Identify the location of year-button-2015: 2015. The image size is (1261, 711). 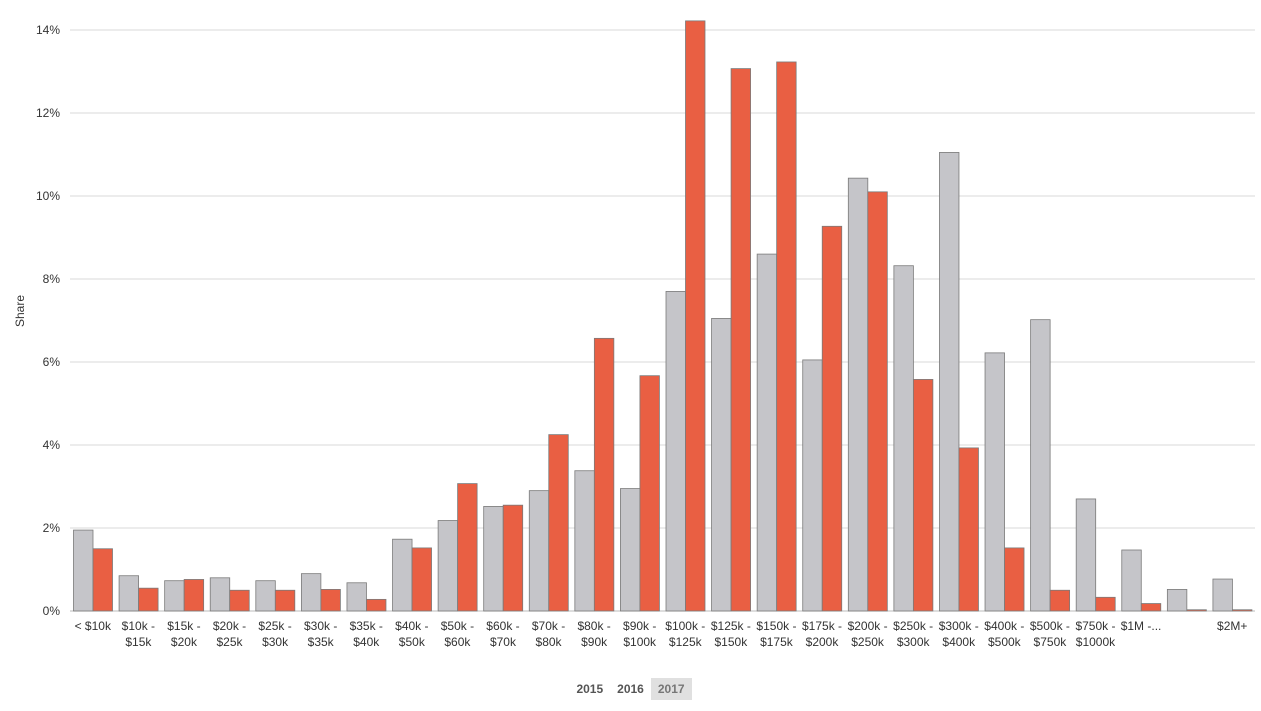
(590, 689).